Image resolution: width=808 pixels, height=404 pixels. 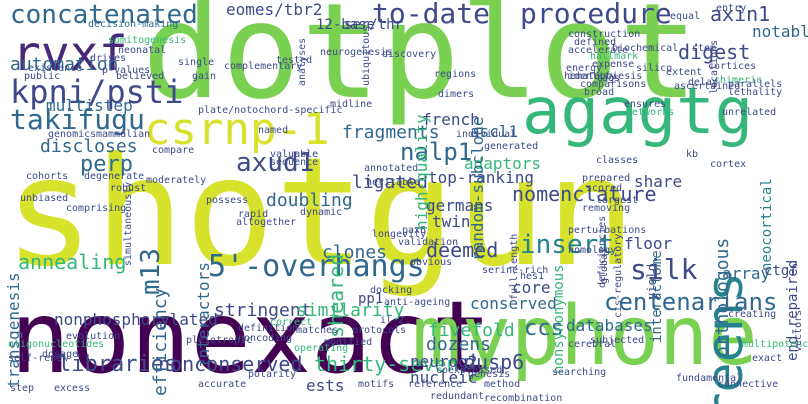 I want to click on word-comprising: comprising, so click(x=96, y=208).